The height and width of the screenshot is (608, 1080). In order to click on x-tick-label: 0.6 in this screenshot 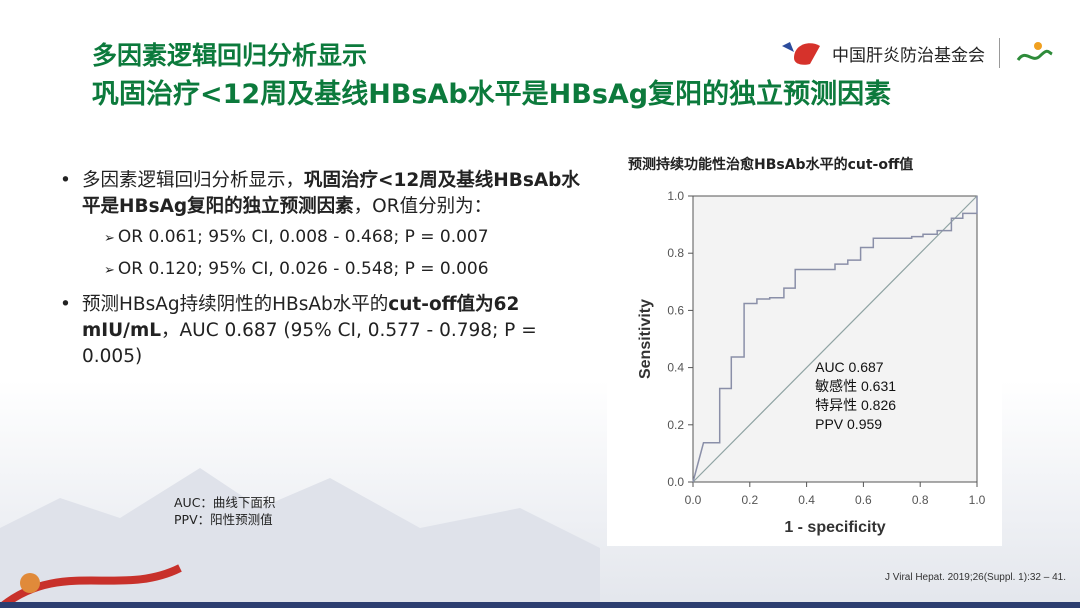, I will do `click(863, 500)`.